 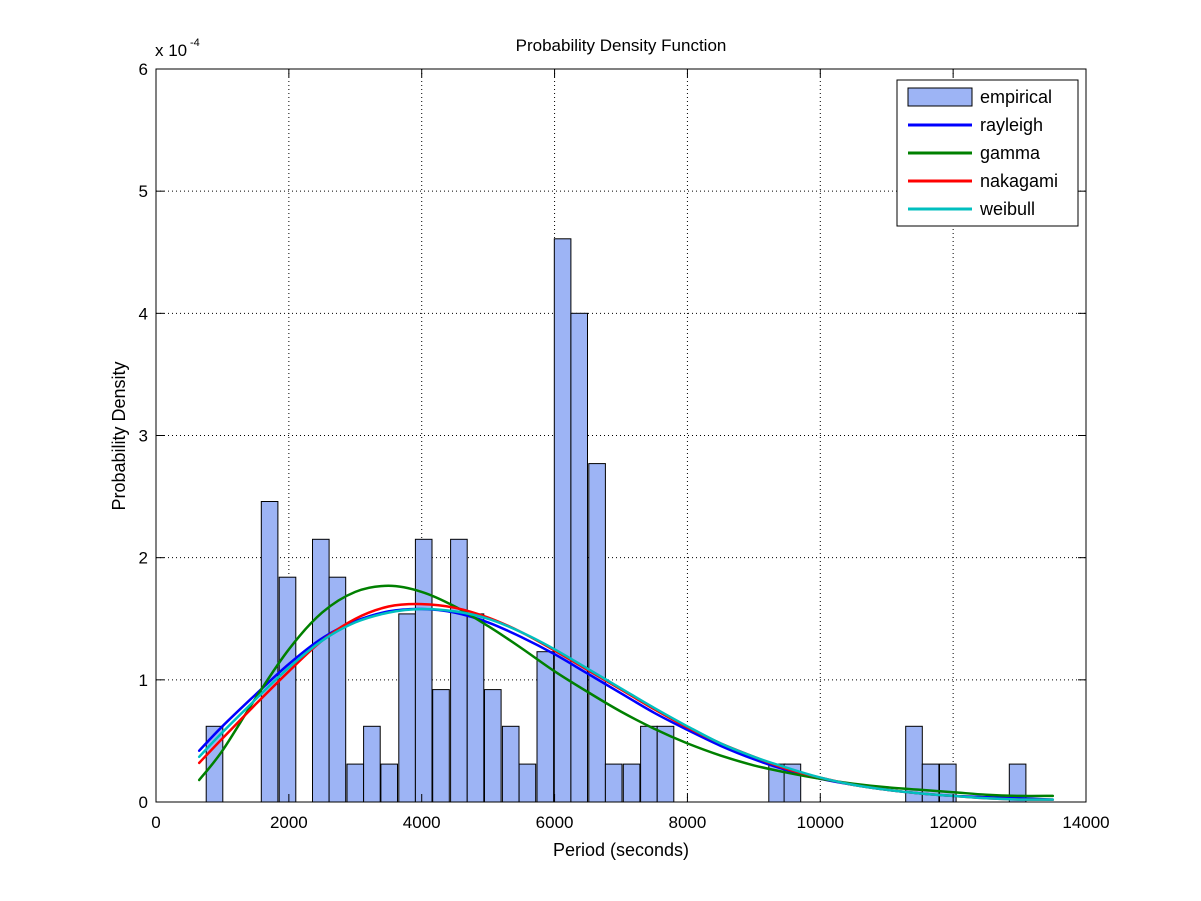 I want to click on y-tick-label: 0, so click(x=143, y=802).